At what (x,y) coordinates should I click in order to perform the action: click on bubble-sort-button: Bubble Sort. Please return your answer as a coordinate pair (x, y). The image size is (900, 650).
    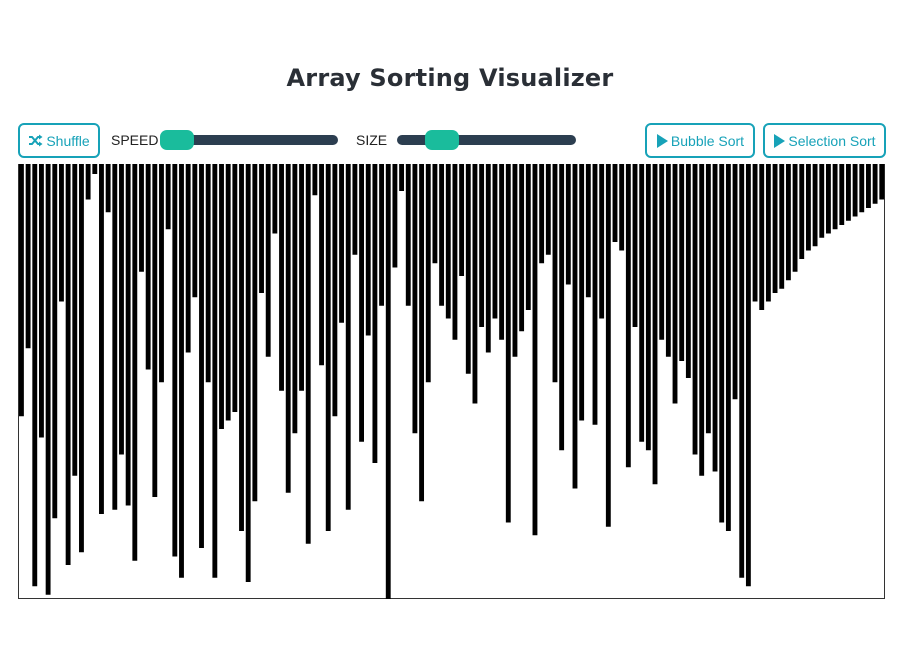
    Looking at the image, I should click on (700, 140).